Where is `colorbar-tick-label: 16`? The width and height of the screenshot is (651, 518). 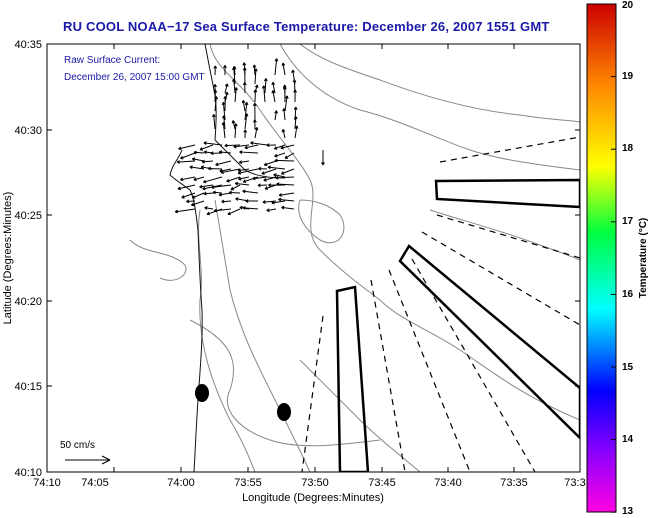
colorbar-tick-label: 16 is located at coordinates (628, 294).